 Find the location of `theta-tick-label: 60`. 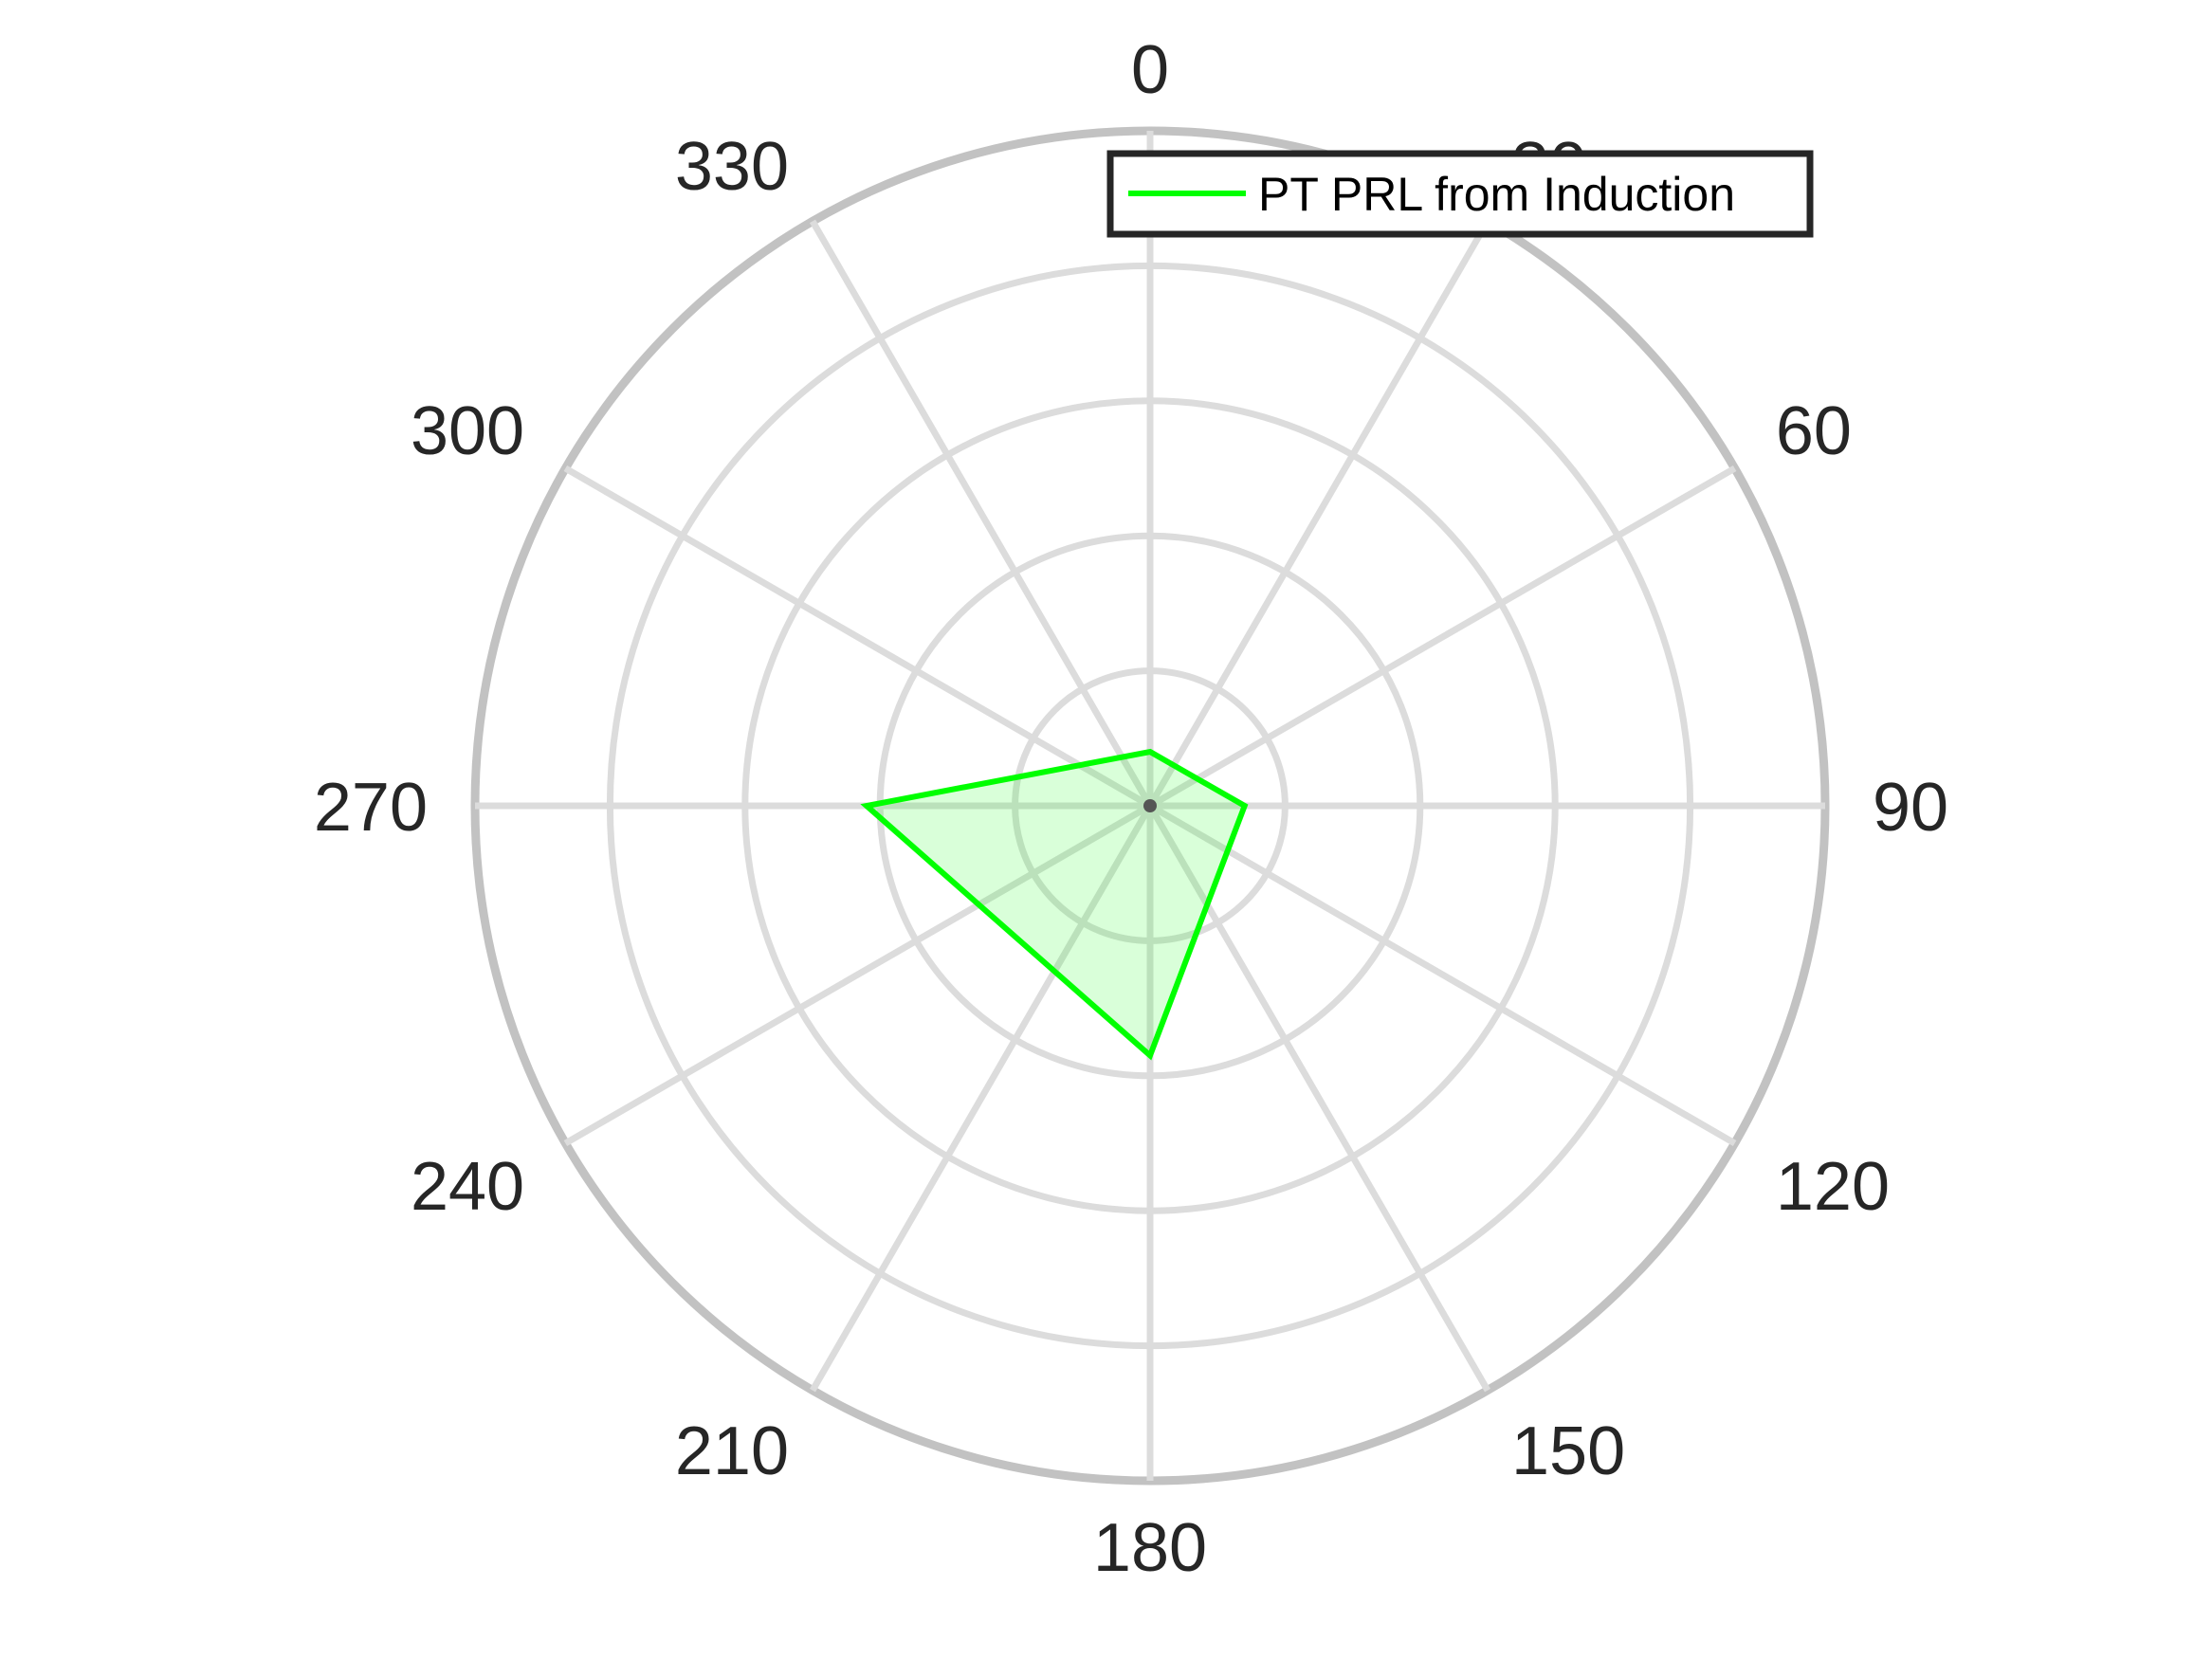

theta-tick-label: 60 is located at coordinates (1814, 431).